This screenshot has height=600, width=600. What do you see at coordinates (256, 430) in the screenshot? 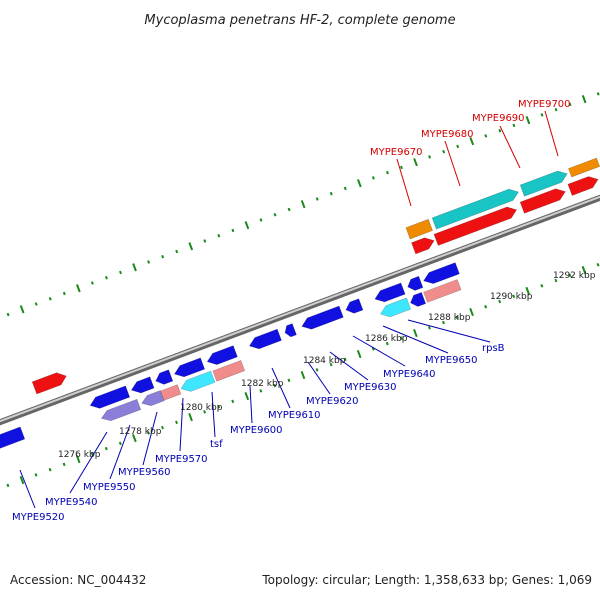
I see `gene-label: MYPE9600` at bounding box center [256, 430].